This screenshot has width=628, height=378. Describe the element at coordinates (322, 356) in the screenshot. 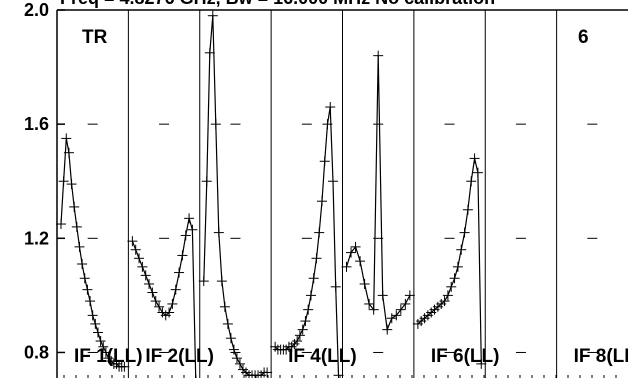

I see `panel-label: IF 4(LL)` at that location.